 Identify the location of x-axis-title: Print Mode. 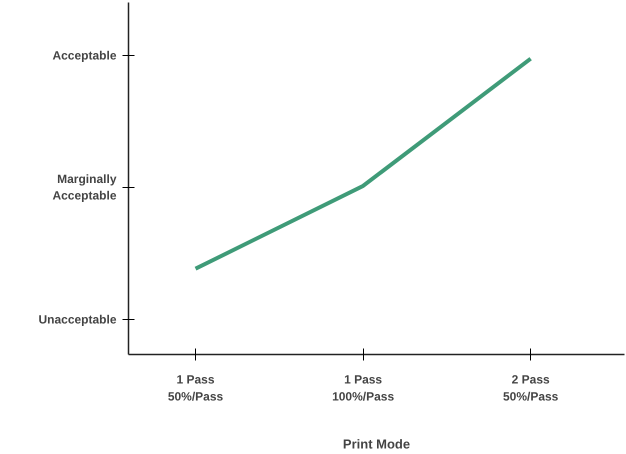
(376, 444).